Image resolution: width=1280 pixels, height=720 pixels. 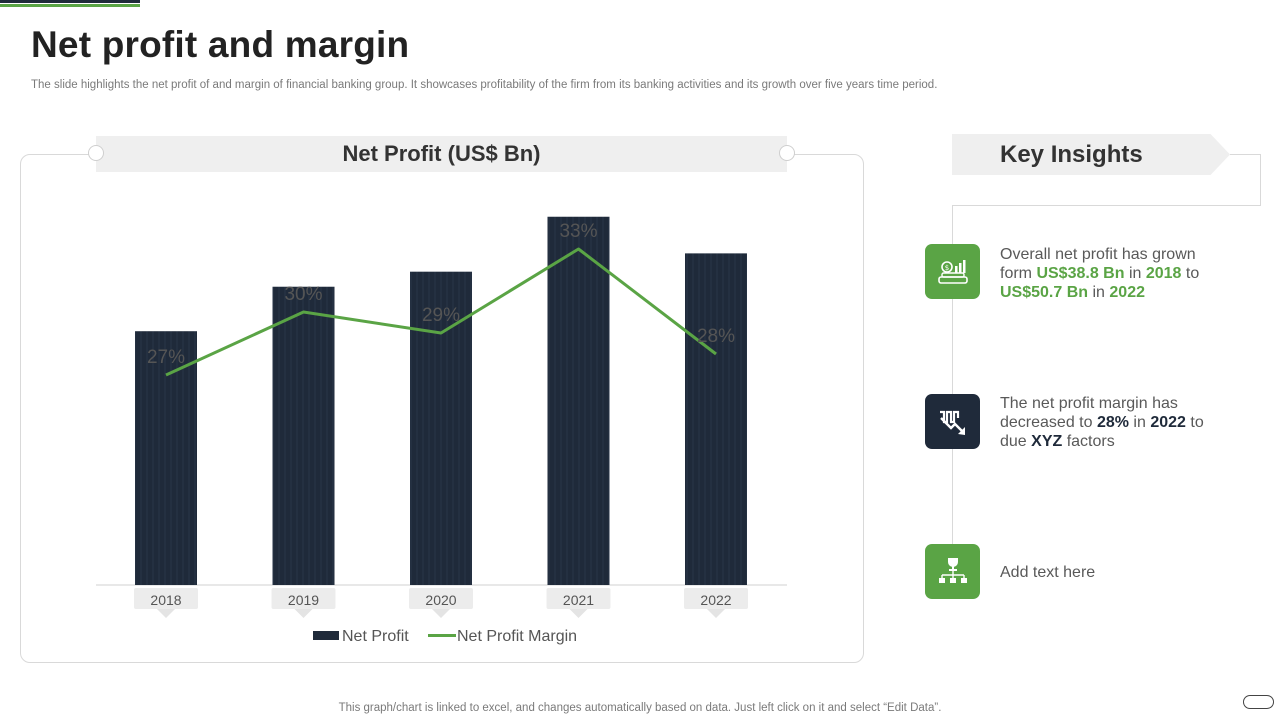 I want to click on insights-header-banner, so click(x=1091, y=154).